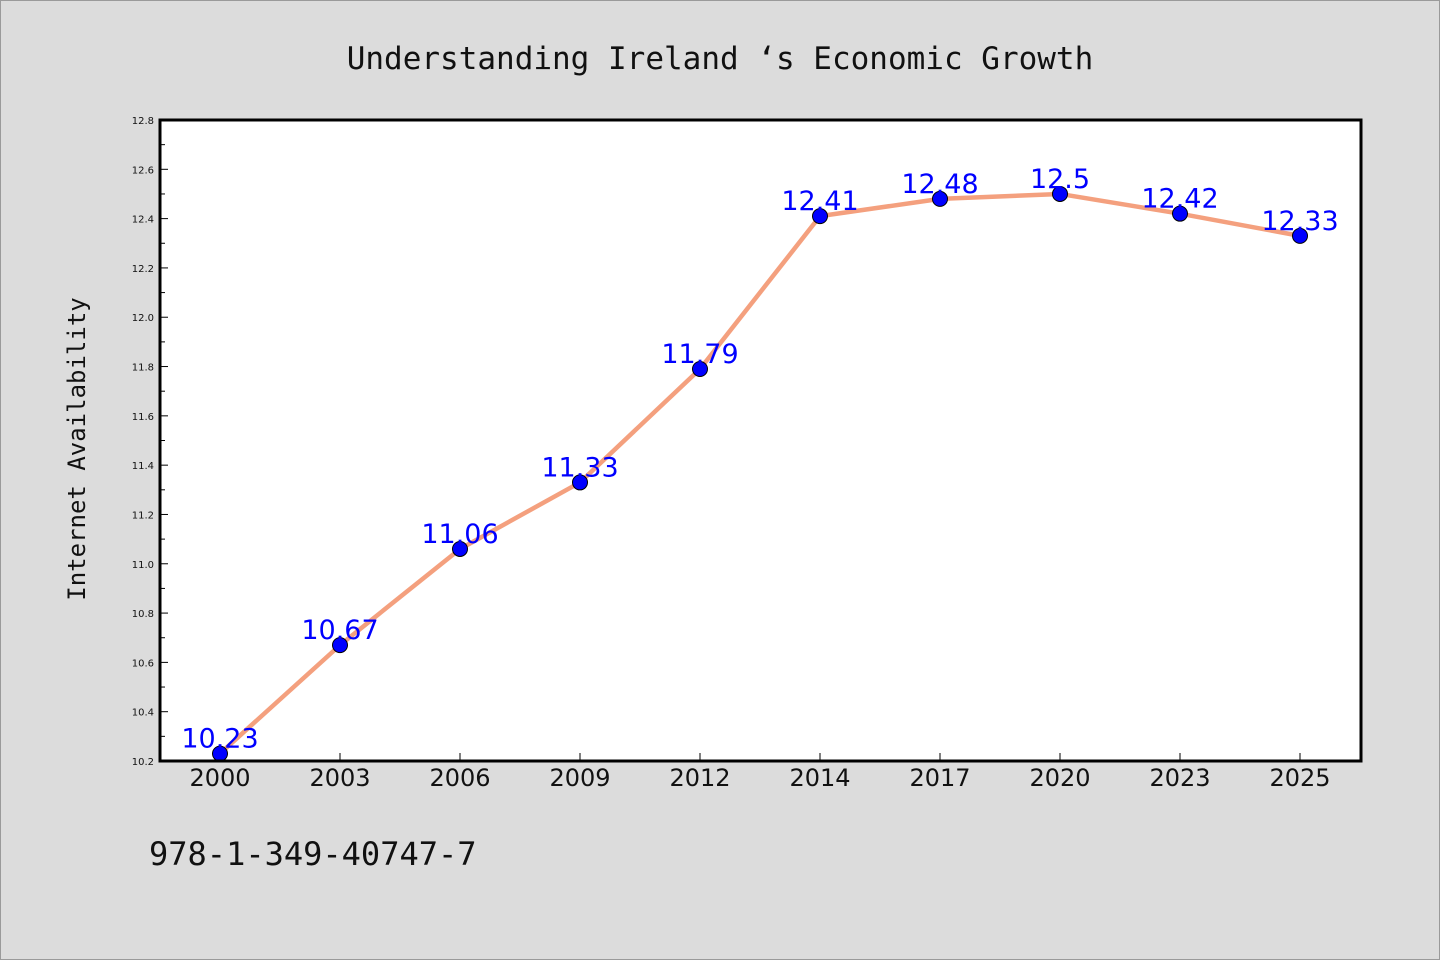 The image size is (1440, 960). What do you see at coordinates (339, 778) in the screenshot?
I see `x-tick-label: 2003` at bounding box center [339, 778].